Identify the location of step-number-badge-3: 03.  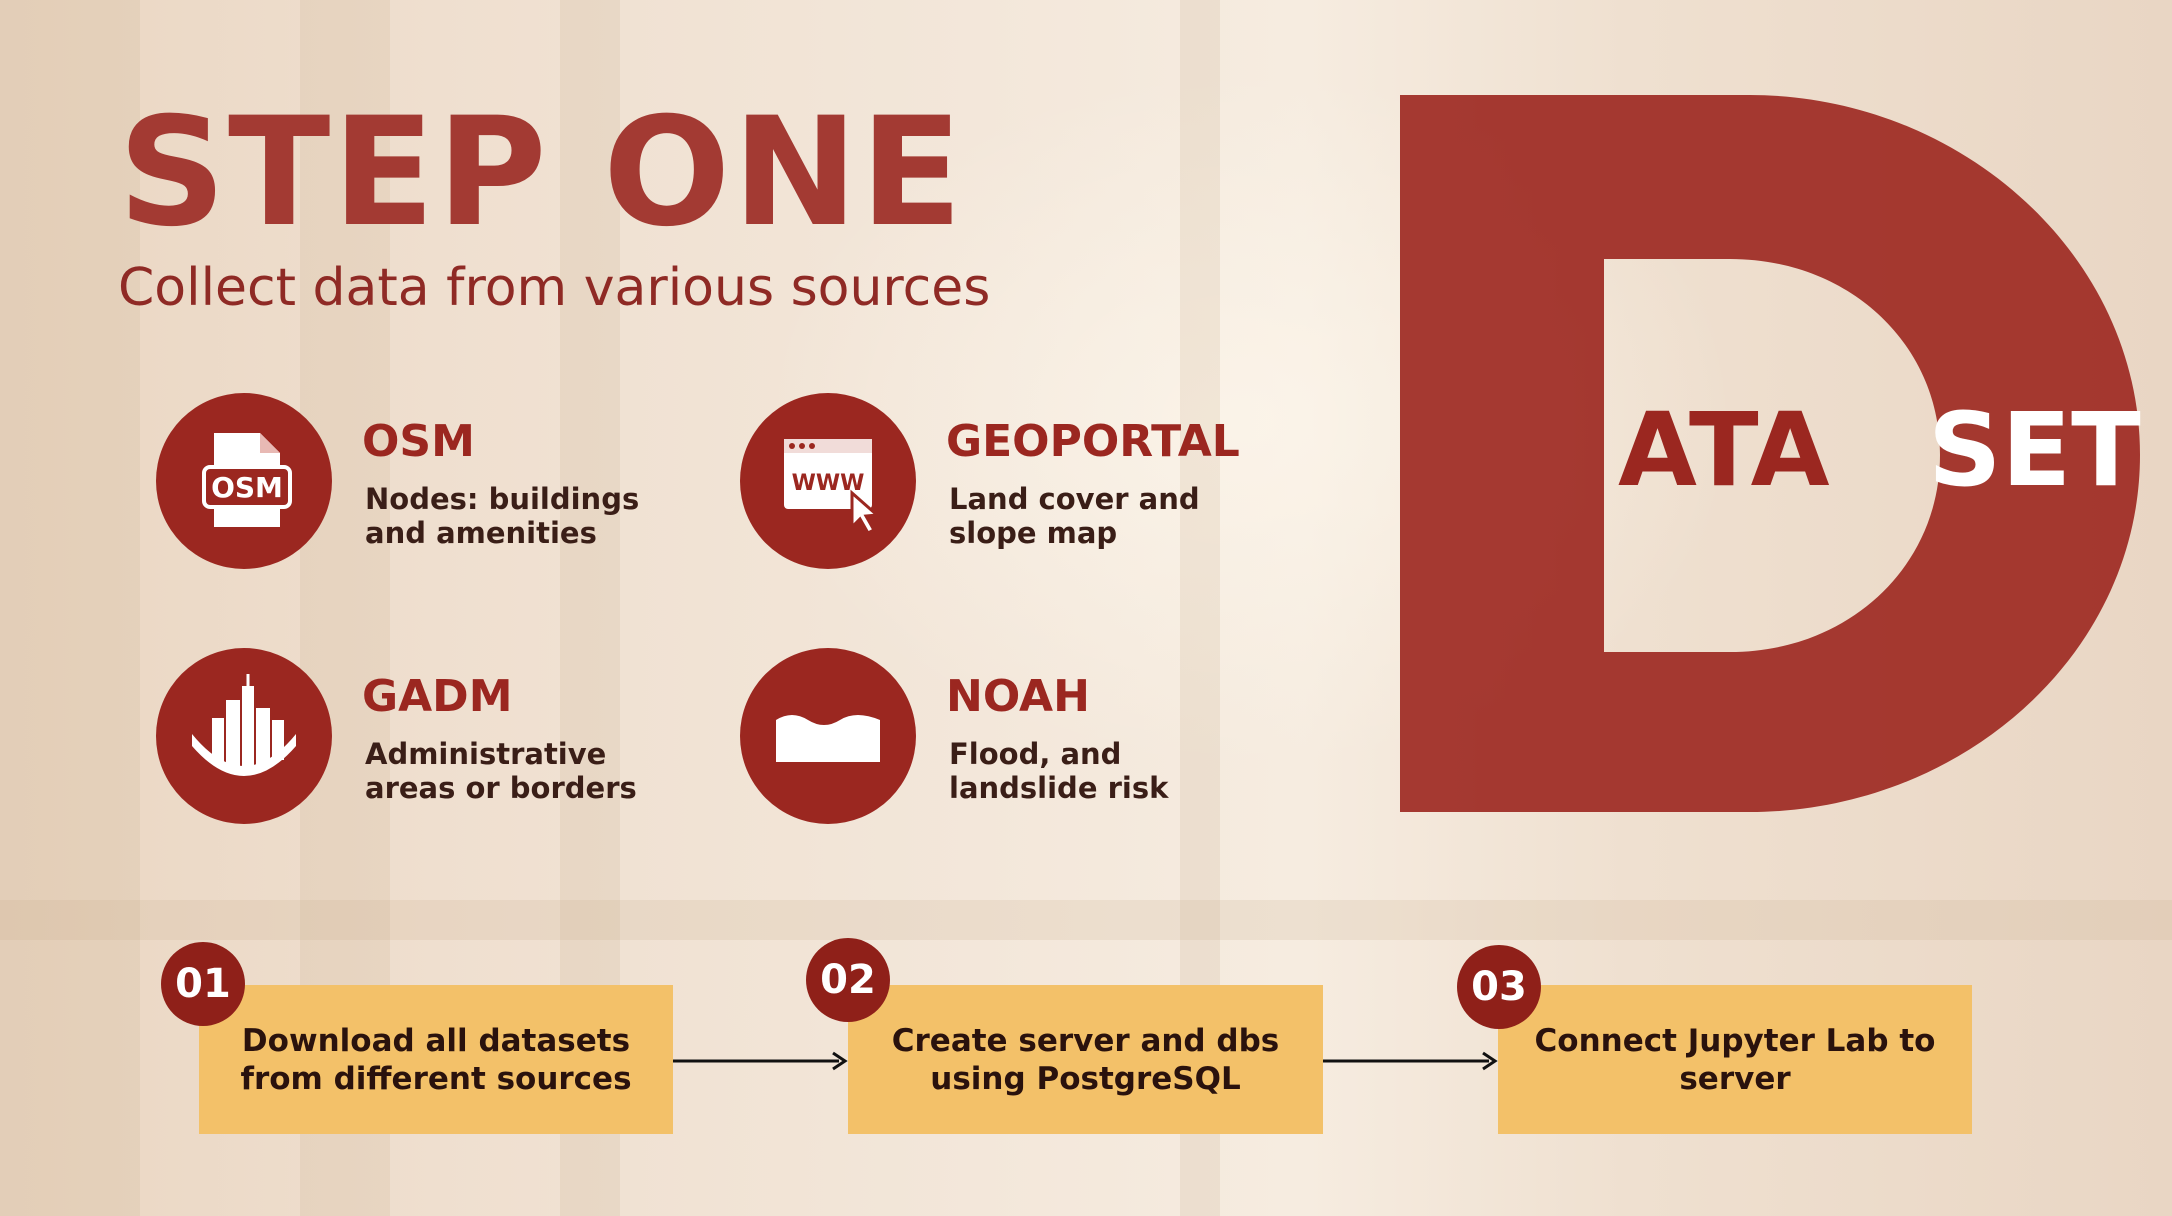
(1499, 987).